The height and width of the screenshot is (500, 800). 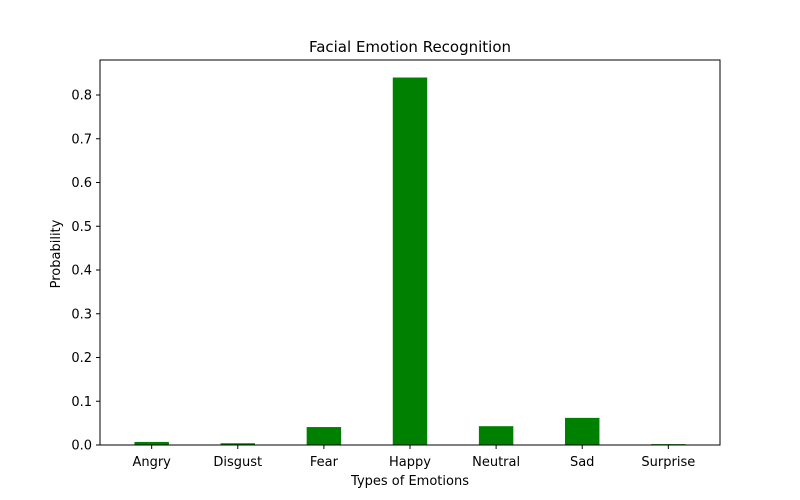 I want to click on y-tick-label: 0.5, so click(x=81, y=227).